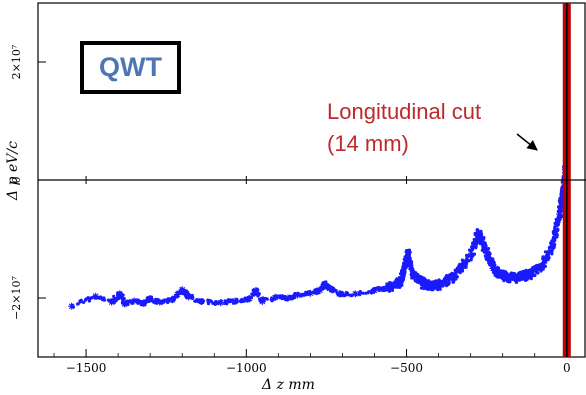 This screenshot has height=395, width=586. I want to click on annotation-arrow, so click(527, 142).